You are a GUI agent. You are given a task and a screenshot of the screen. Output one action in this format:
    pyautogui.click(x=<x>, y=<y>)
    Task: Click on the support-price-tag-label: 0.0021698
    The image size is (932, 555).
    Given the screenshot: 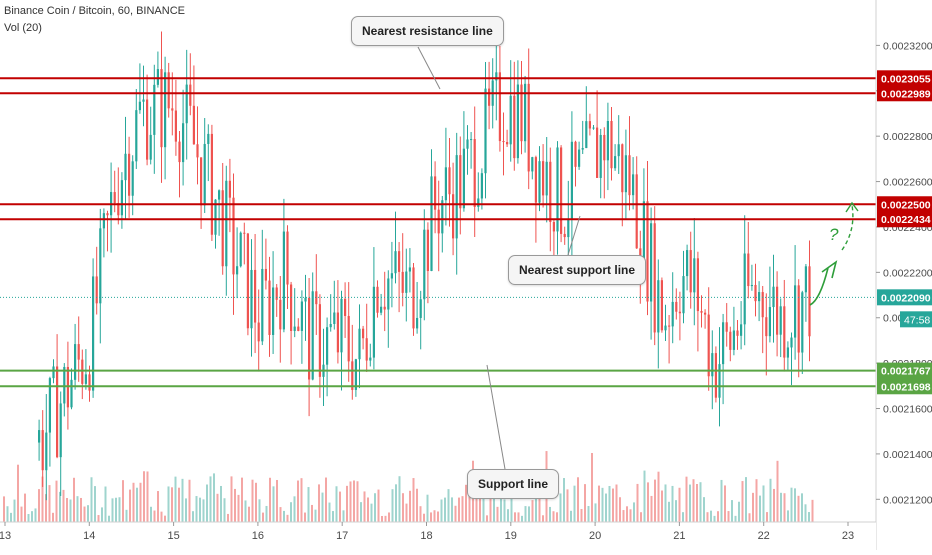 What is the action you would take?
    pyautogui.click(x=906, y=387)
    